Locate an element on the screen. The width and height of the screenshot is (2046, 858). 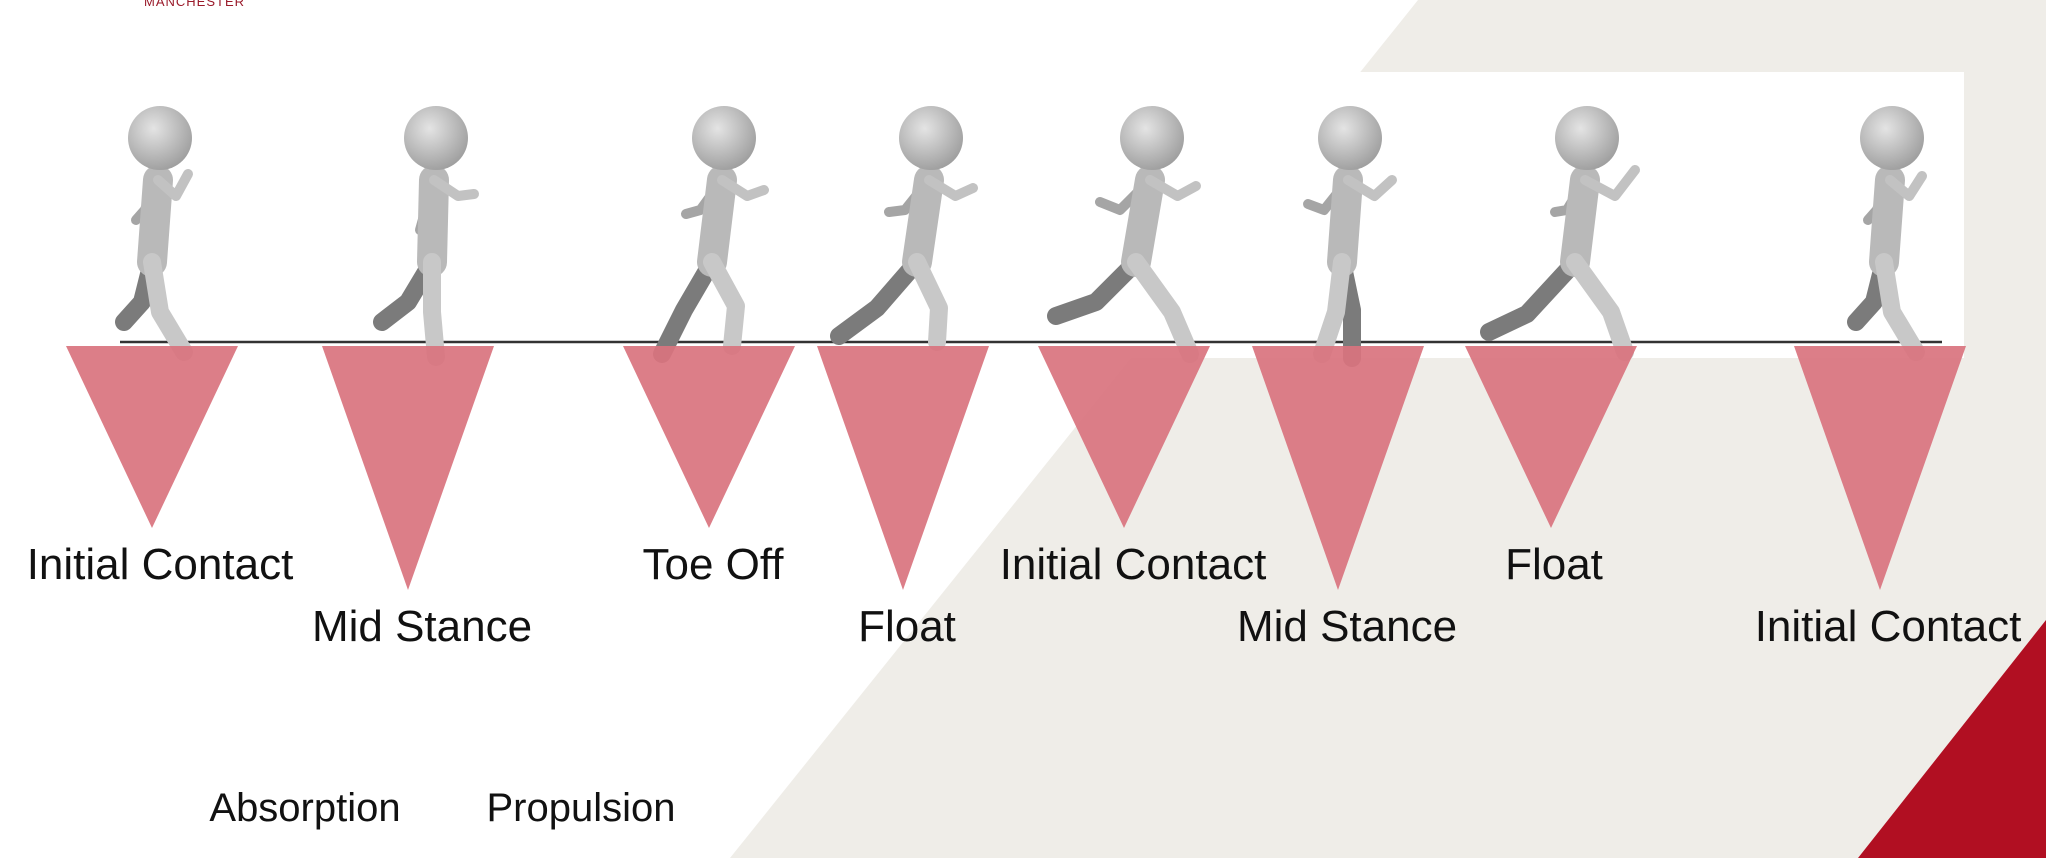
red-corner-accent is located at coordinates (1952, 739).